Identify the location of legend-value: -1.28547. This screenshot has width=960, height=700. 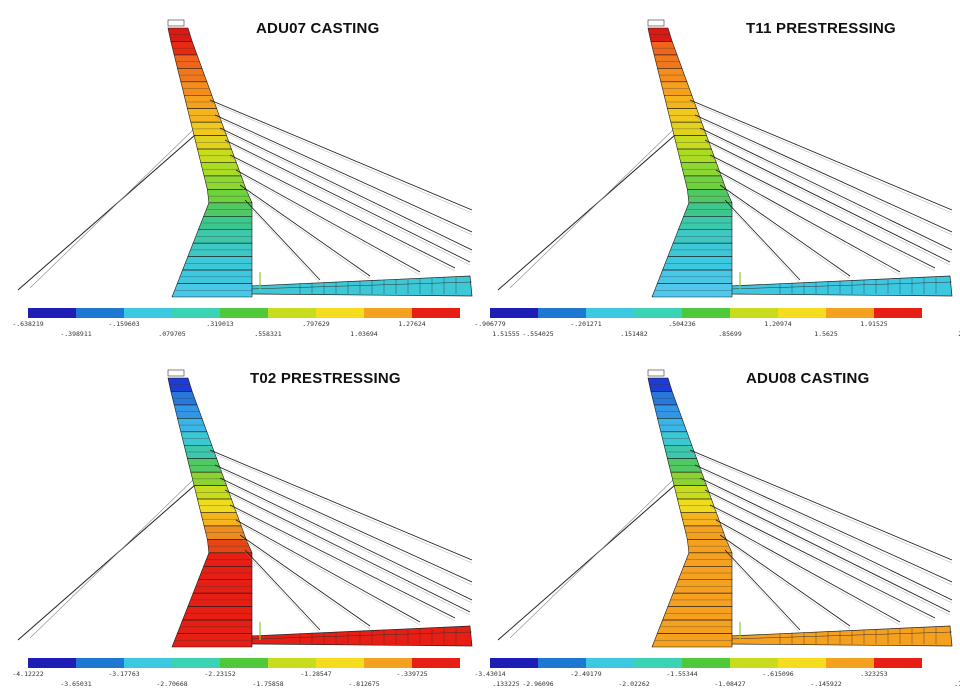
(316, 674).